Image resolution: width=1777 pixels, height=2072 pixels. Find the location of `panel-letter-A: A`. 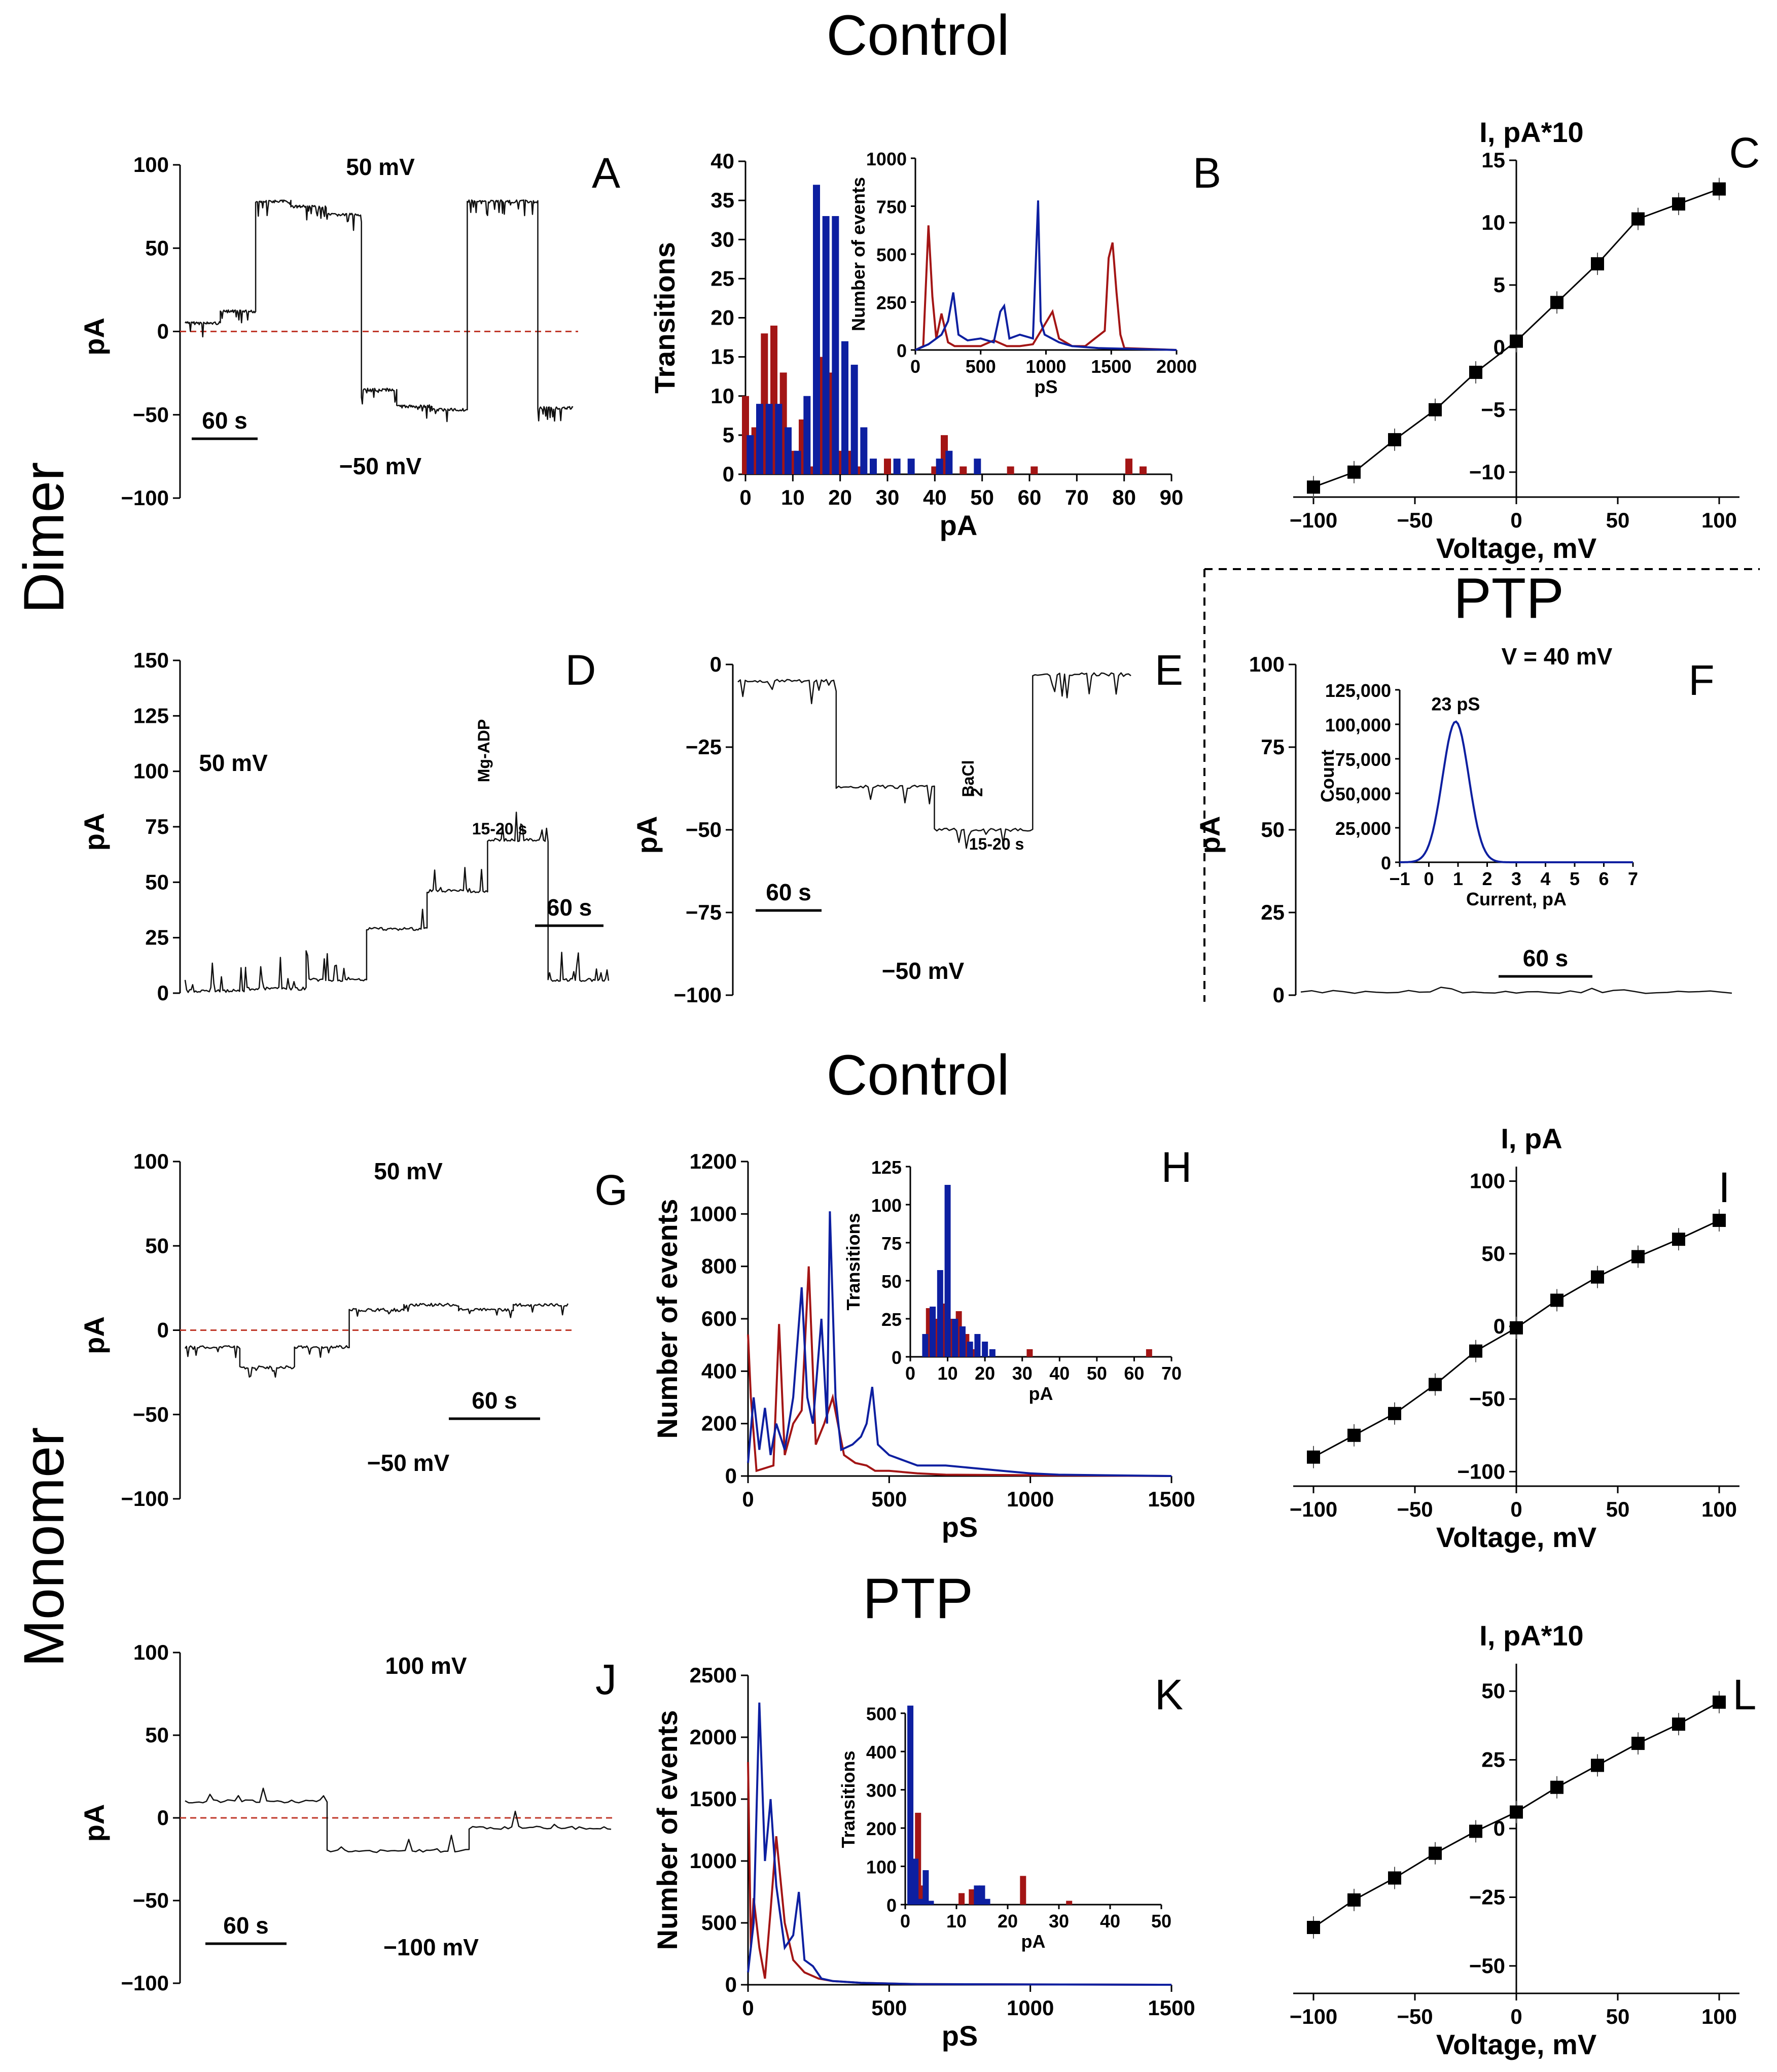

panel-letter-A: A is located at coordinates (606, 173).